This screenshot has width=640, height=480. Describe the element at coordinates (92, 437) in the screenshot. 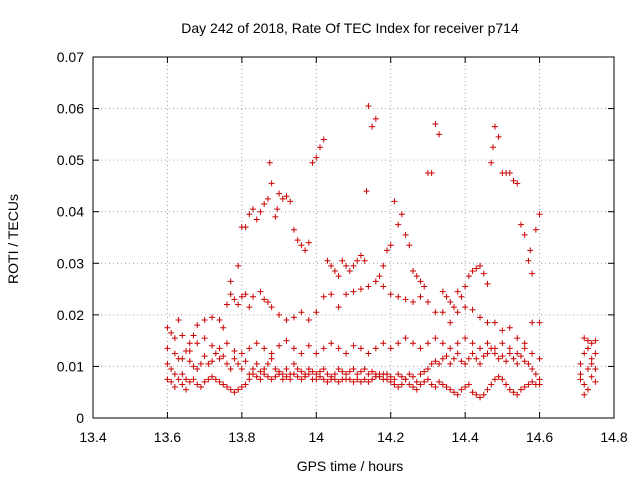

I see `x-tick-label: 13.4` at that location.